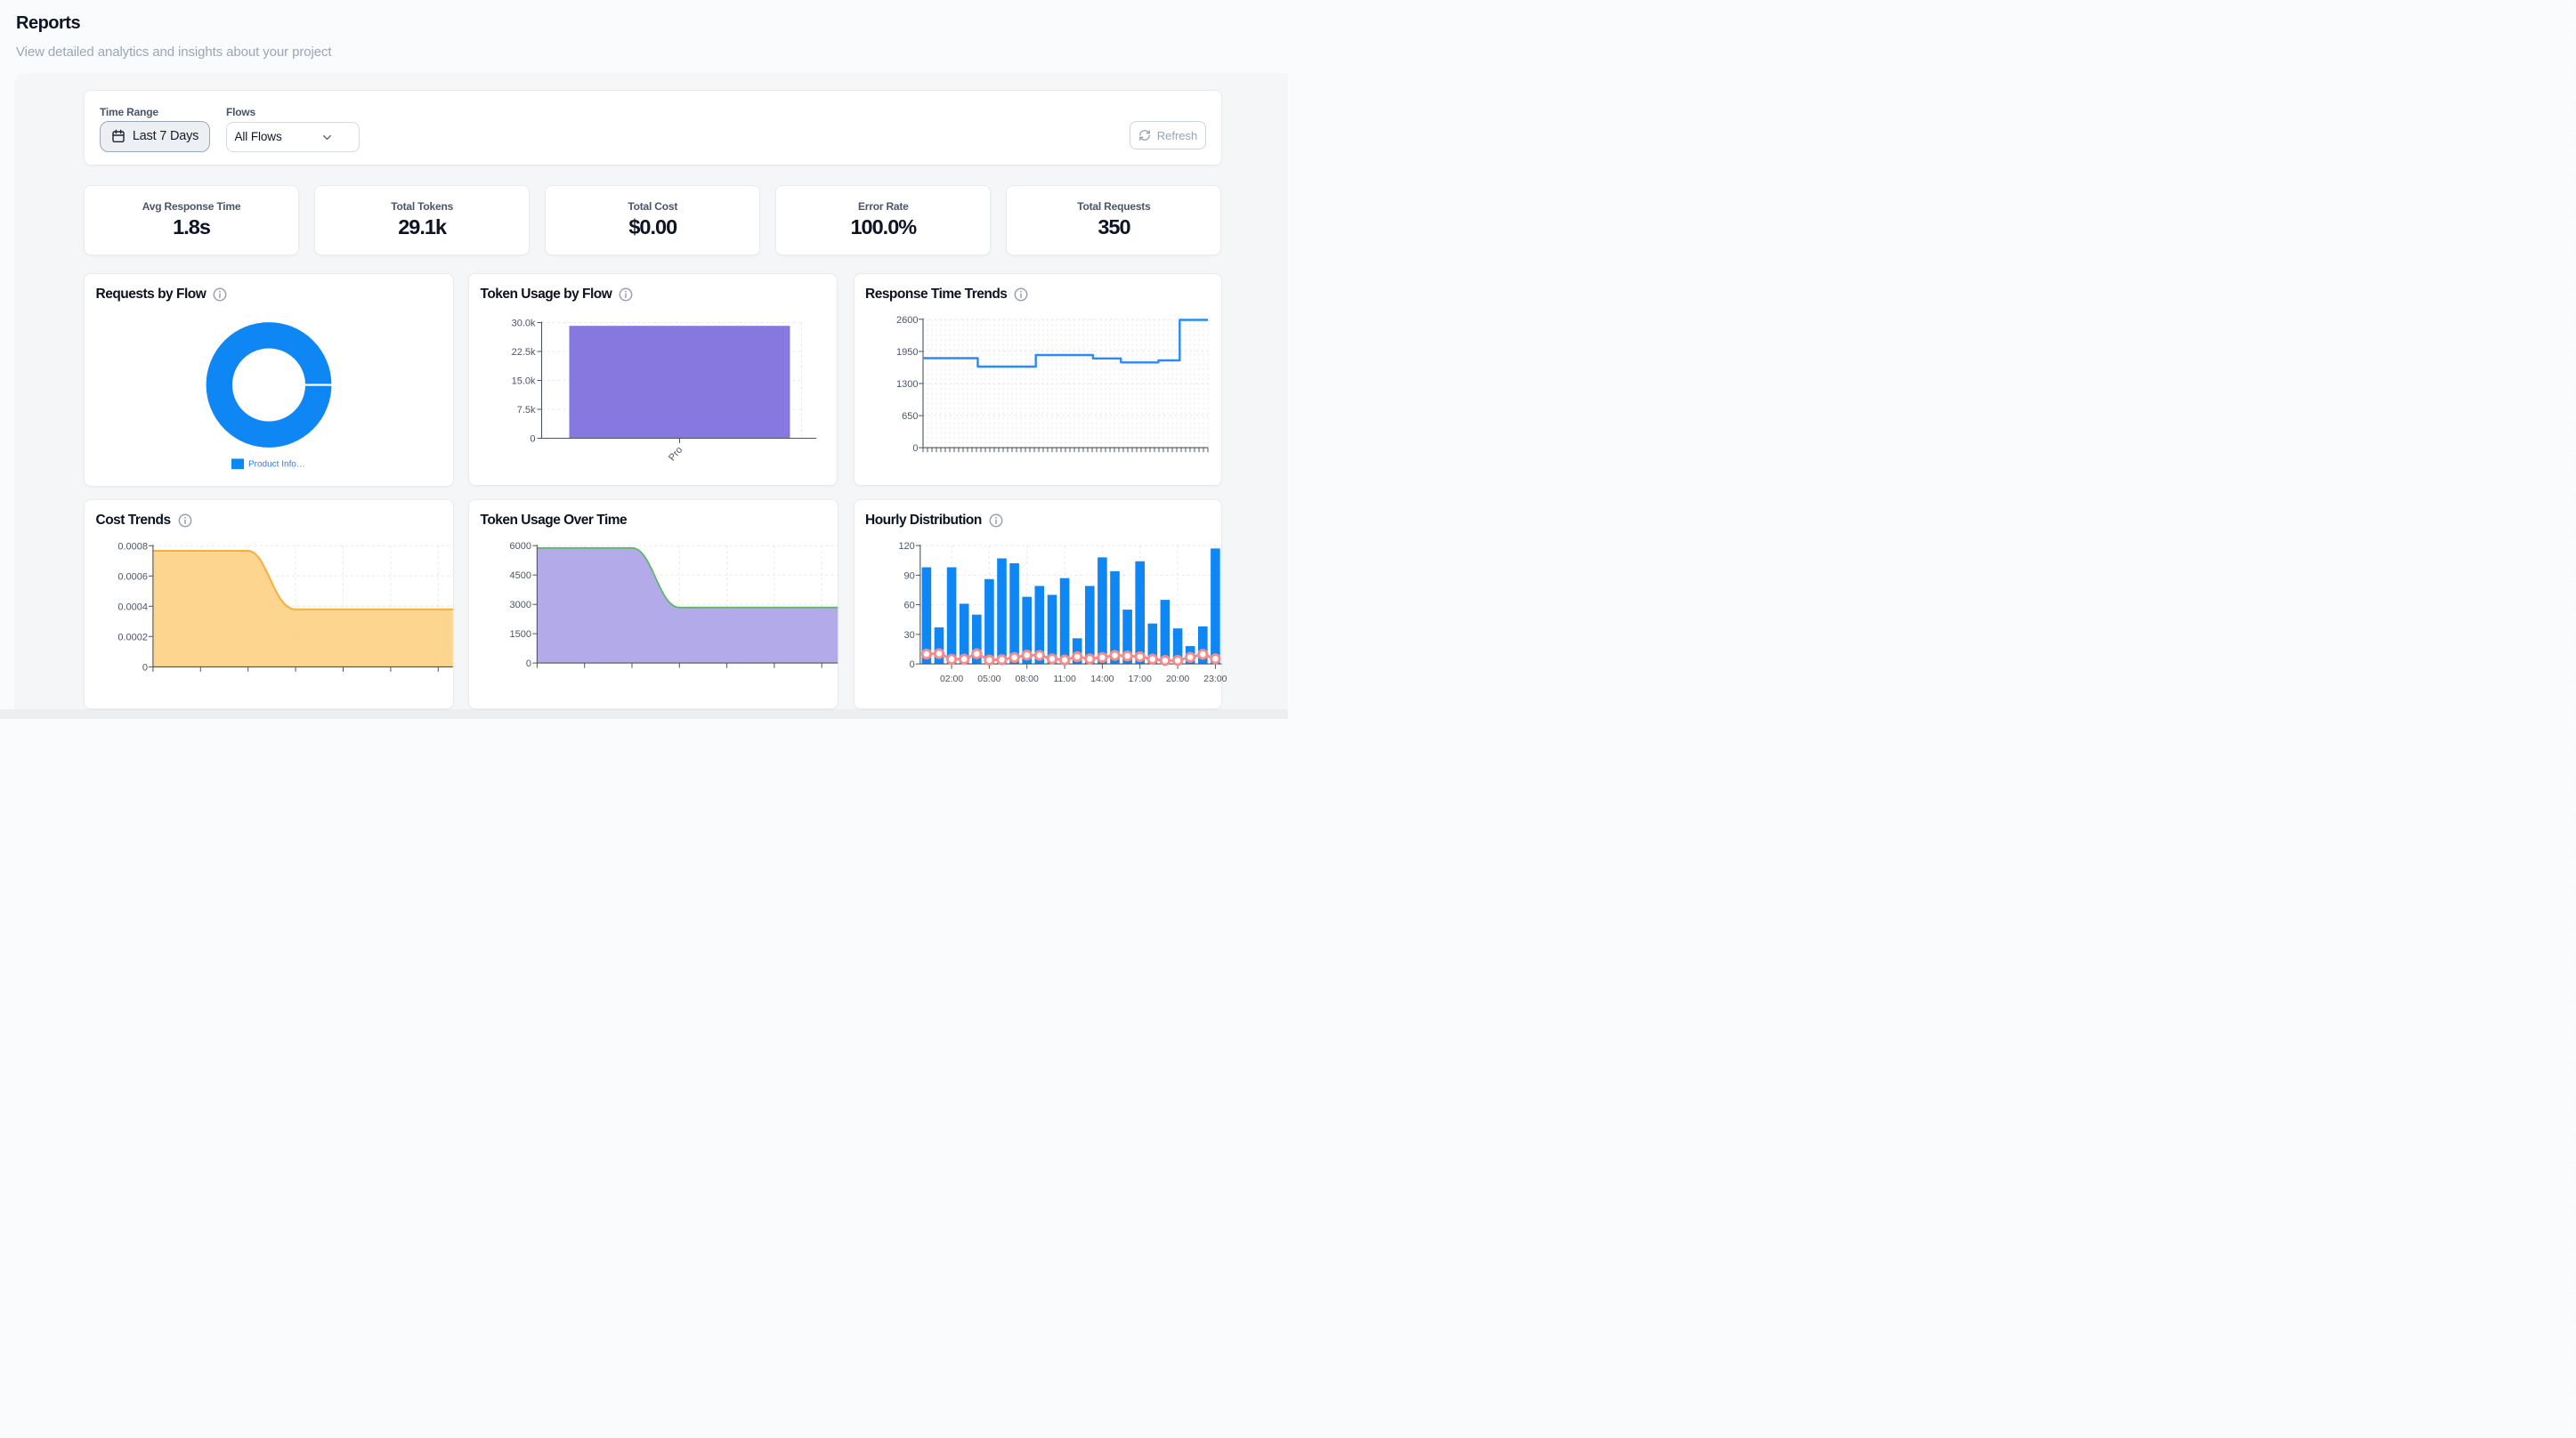 The width and height of the screenshot is (2576, 1438). Describe the element at coordinates (132, 637) in the screenshot. I see `svg-text: 0.0002` at that location.